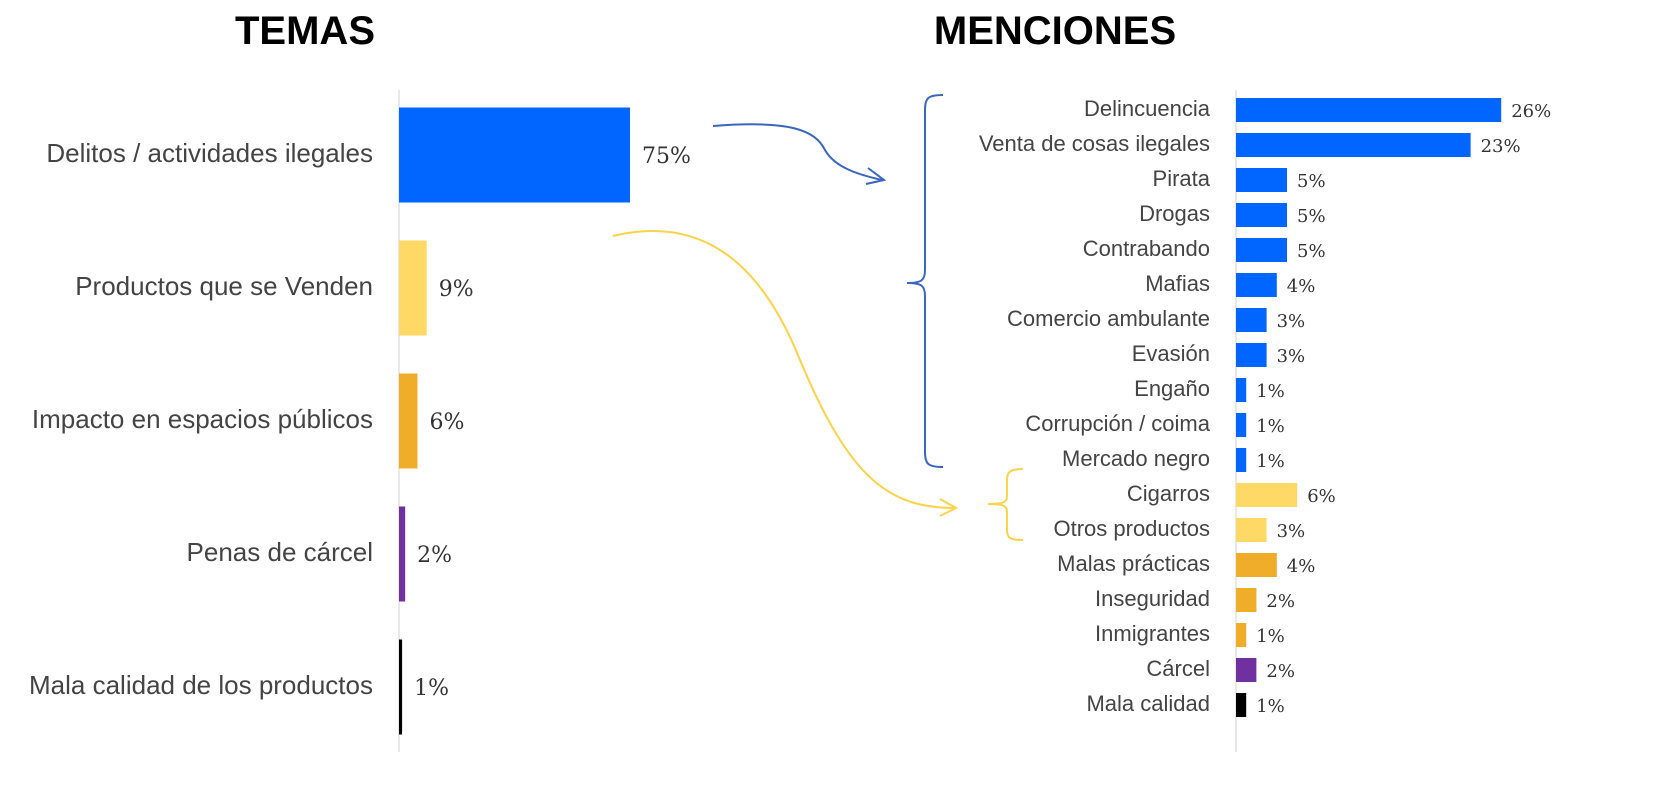 Image resolution: width=1660 pixels, height=795 pixels. What do you see at coordinates (202, 419) in the screenshot?
I see `category-label: Impacto en espacios públicos` at bounding box center [202, 419].